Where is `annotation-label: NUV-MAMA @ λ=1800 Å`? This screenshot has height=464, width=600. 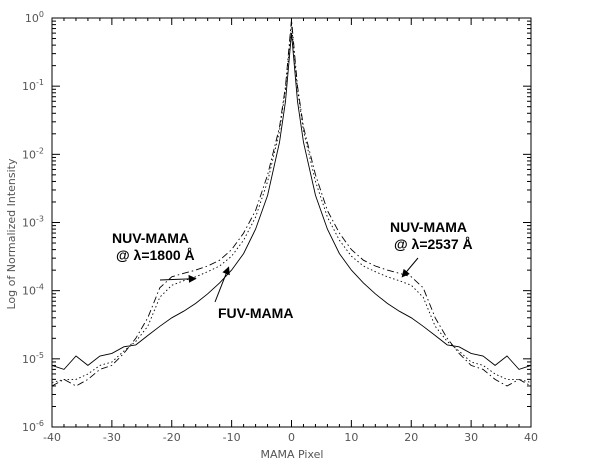
annotation-label: NUV-MAMA @ λ=1800 Å is located at coordinates (153, 246).